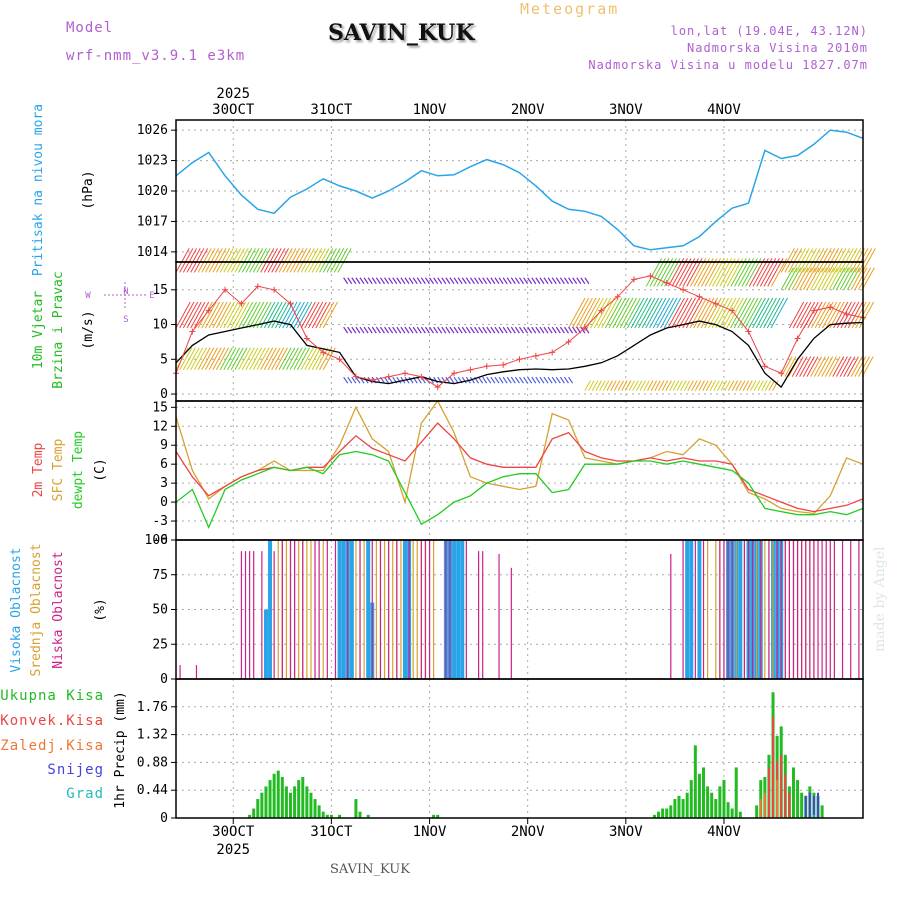  Describe the element at coordinates (52, 746) in the screenshot. I see `legend-precip-item: Zaledj.Kisa` at that location.